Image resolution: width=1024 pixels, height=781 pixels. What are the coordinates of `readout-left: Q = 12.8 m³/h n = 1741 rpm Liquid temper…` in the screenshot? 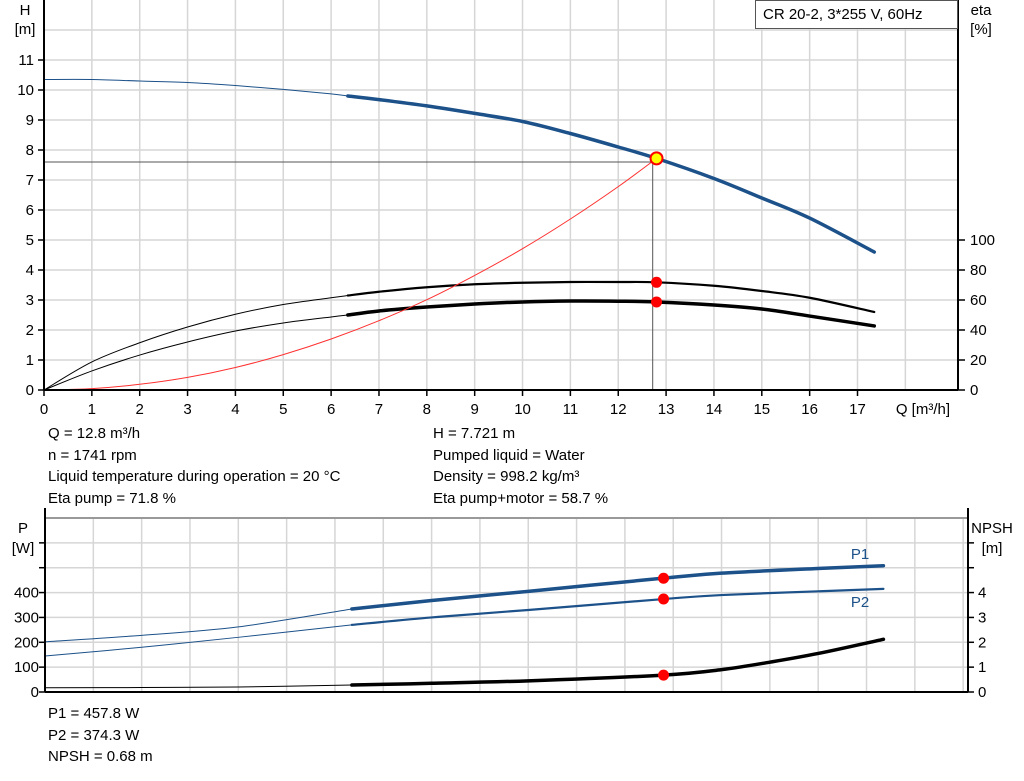 It's located at (194, 466).